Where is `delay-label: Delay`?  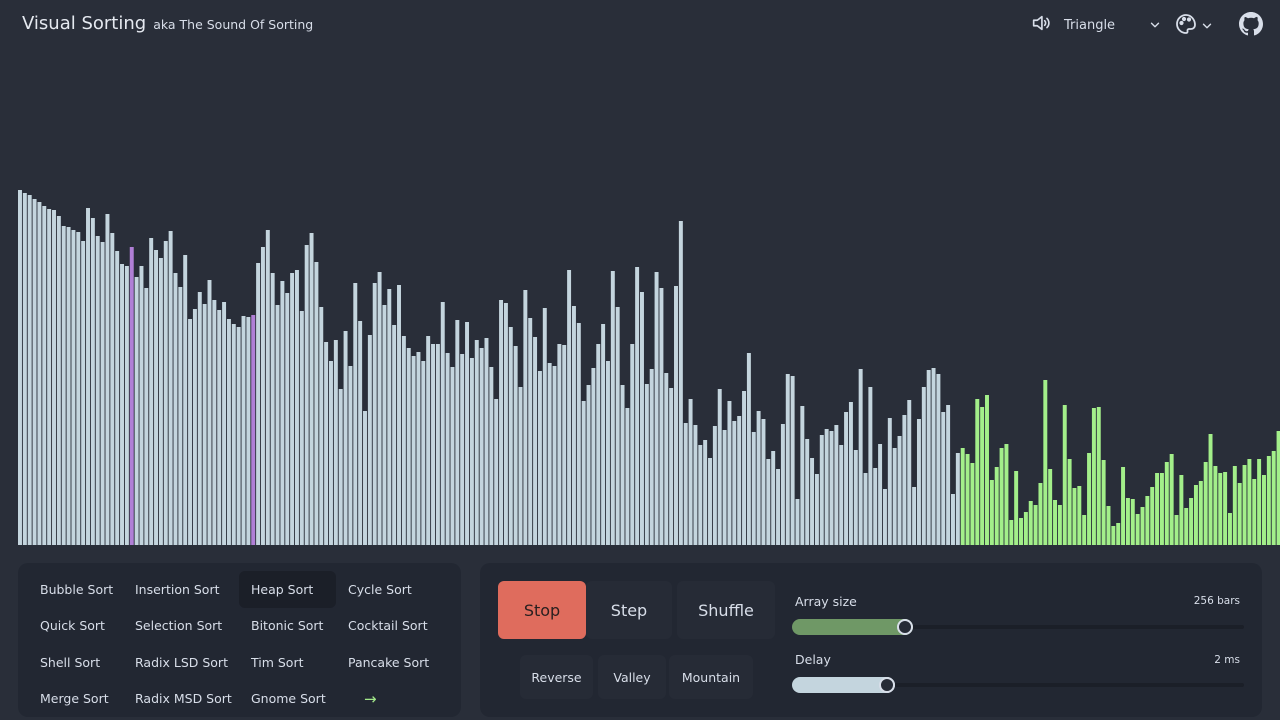 delay-label: Delay is located at coordinates (813, 659).